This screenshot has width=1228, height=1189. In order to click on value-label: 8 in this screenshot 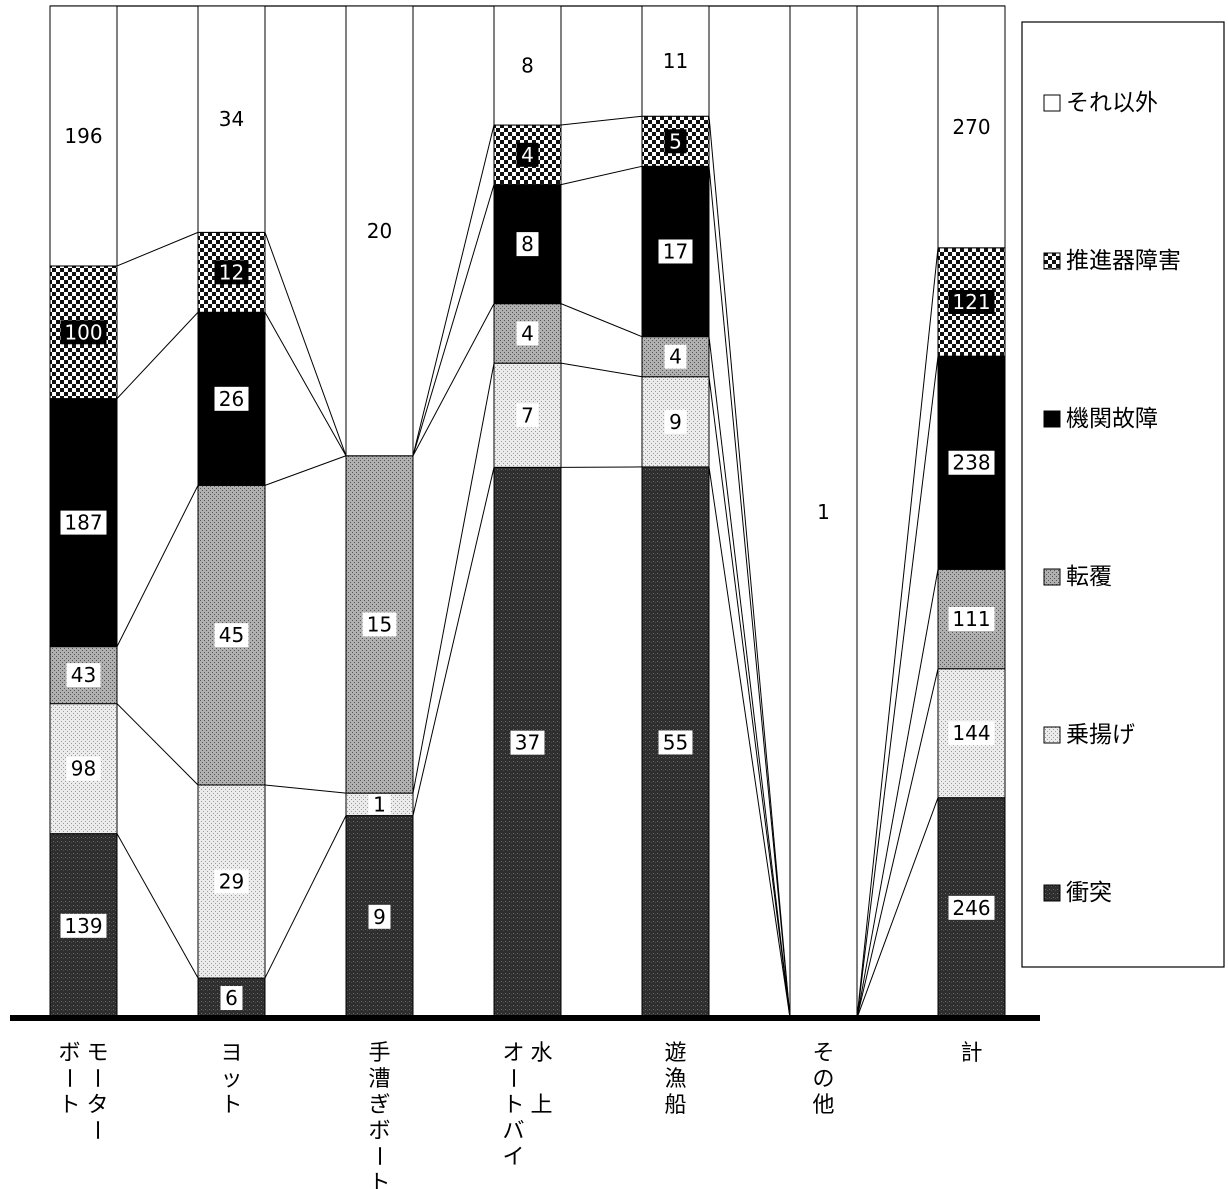, I will do `click(527, 66)`.